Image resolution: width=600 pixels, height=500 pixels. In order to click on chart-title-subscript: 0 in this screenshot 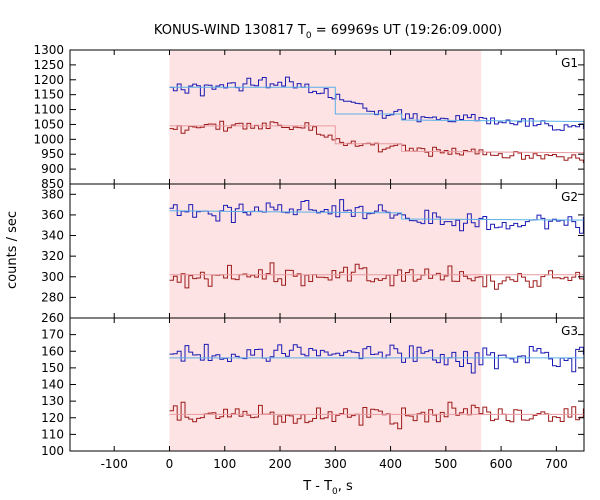, I will do `click(309, 36)`.